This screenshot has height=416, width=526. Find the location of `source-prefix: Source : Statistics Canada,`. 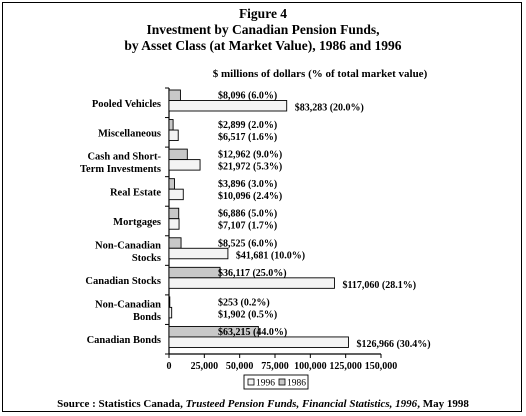

source-prefix: Source : Statistics Canada, is located at coordinates (121, 404).